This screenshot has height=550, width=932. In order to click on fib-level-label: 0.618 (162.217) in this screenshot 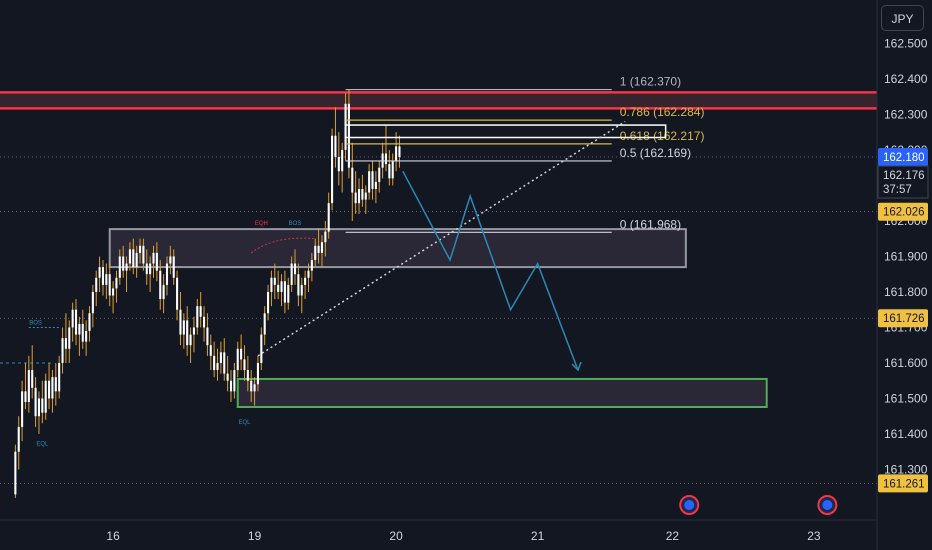, I will do `click(662, 136)`.